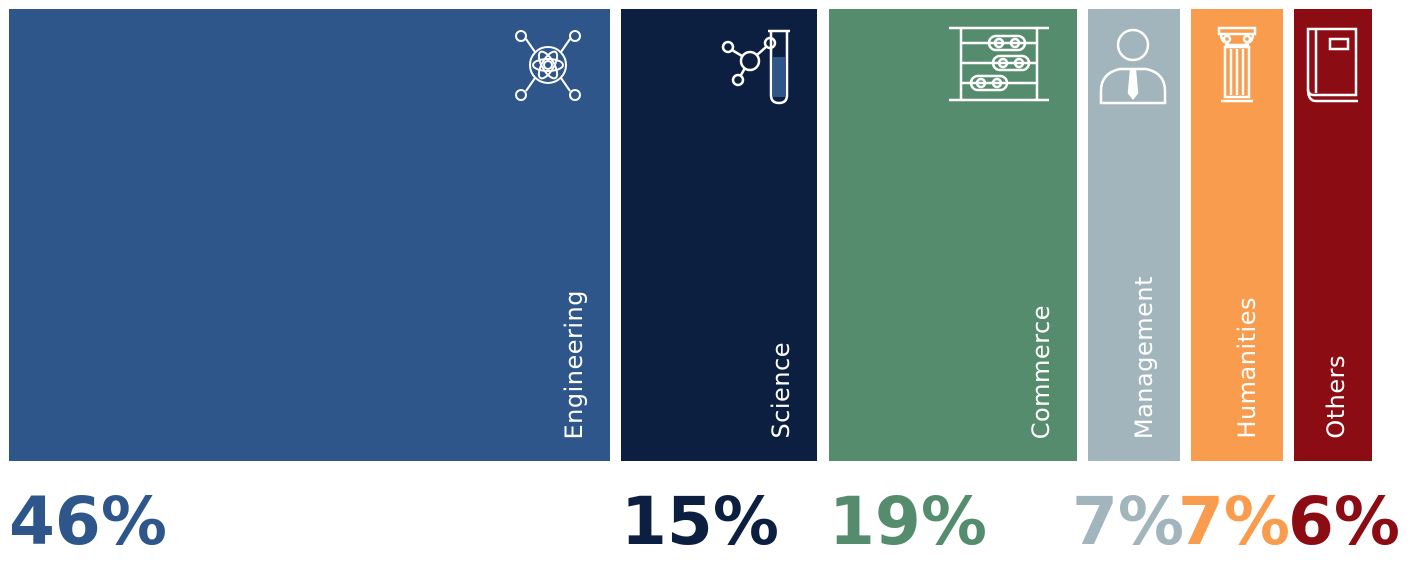  Describe the element at coordinates (548, 67) in the screenshot. I see `atom-network-icon` at that location.